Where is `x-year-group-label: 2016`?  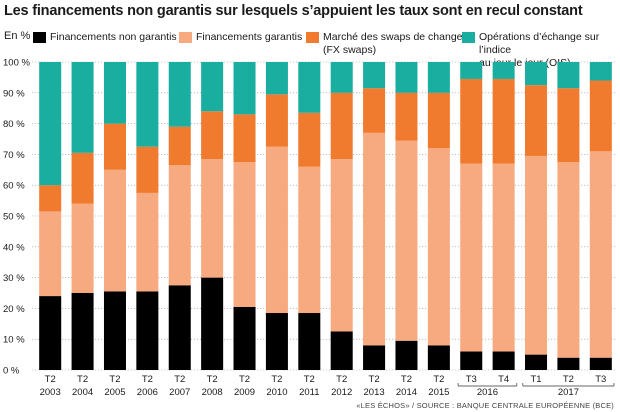 x-year-group-label: 2016 is located at coordinates (487, 392).